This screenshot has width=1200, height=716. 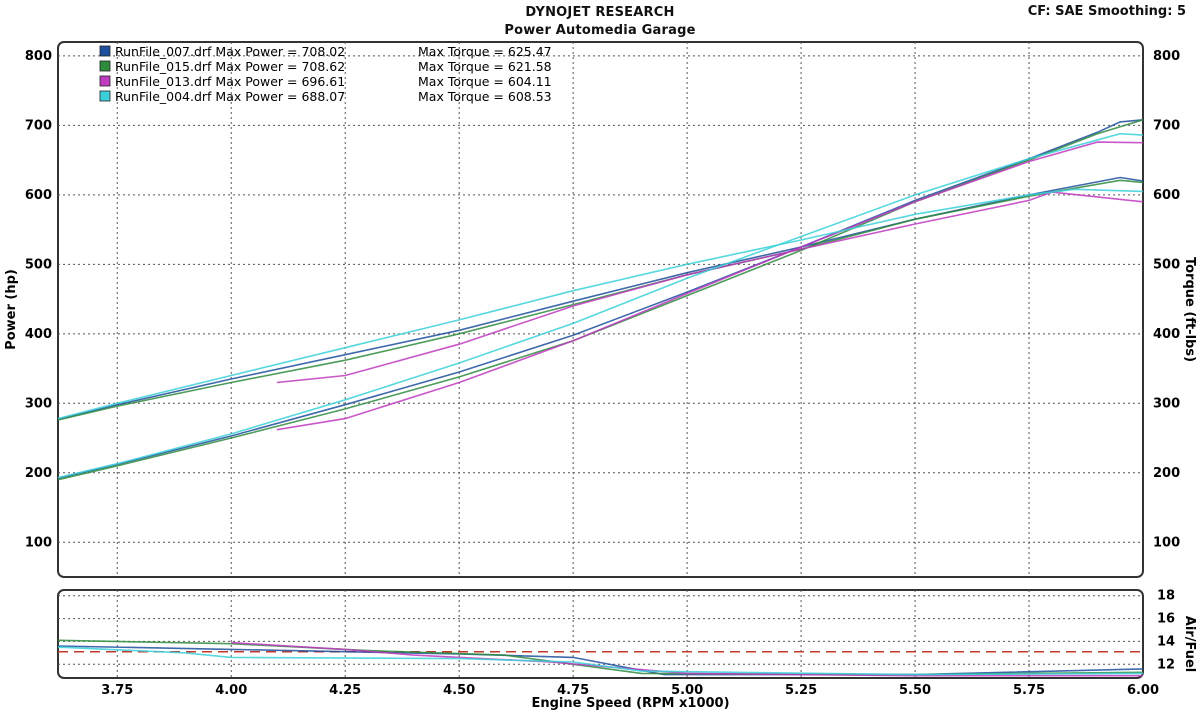 What do you see at coordinates (600, 30) in the screenshot?
I see `chart-subtitle: Power Automedia Garage` at bounding box center [600, 30].